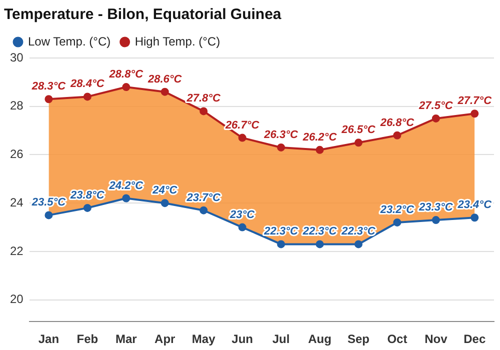  What do you see at coordinates (87, 339) in the screenshot?
I see `x-tick-label: Feb` at bounding box center [87, 339].